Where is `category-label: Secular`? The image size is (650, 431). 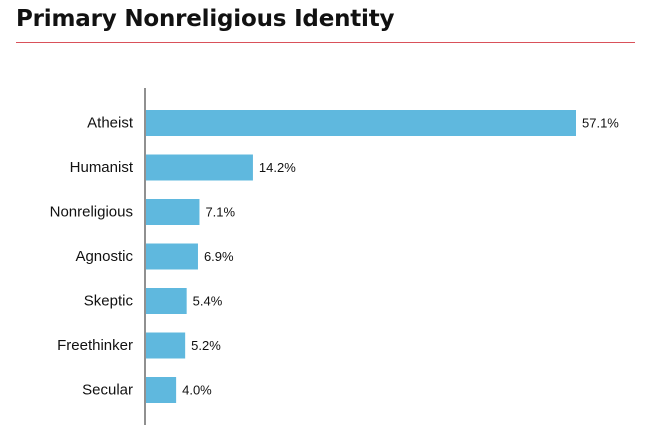 category-label: Secular is located at coordinates (107, 390).